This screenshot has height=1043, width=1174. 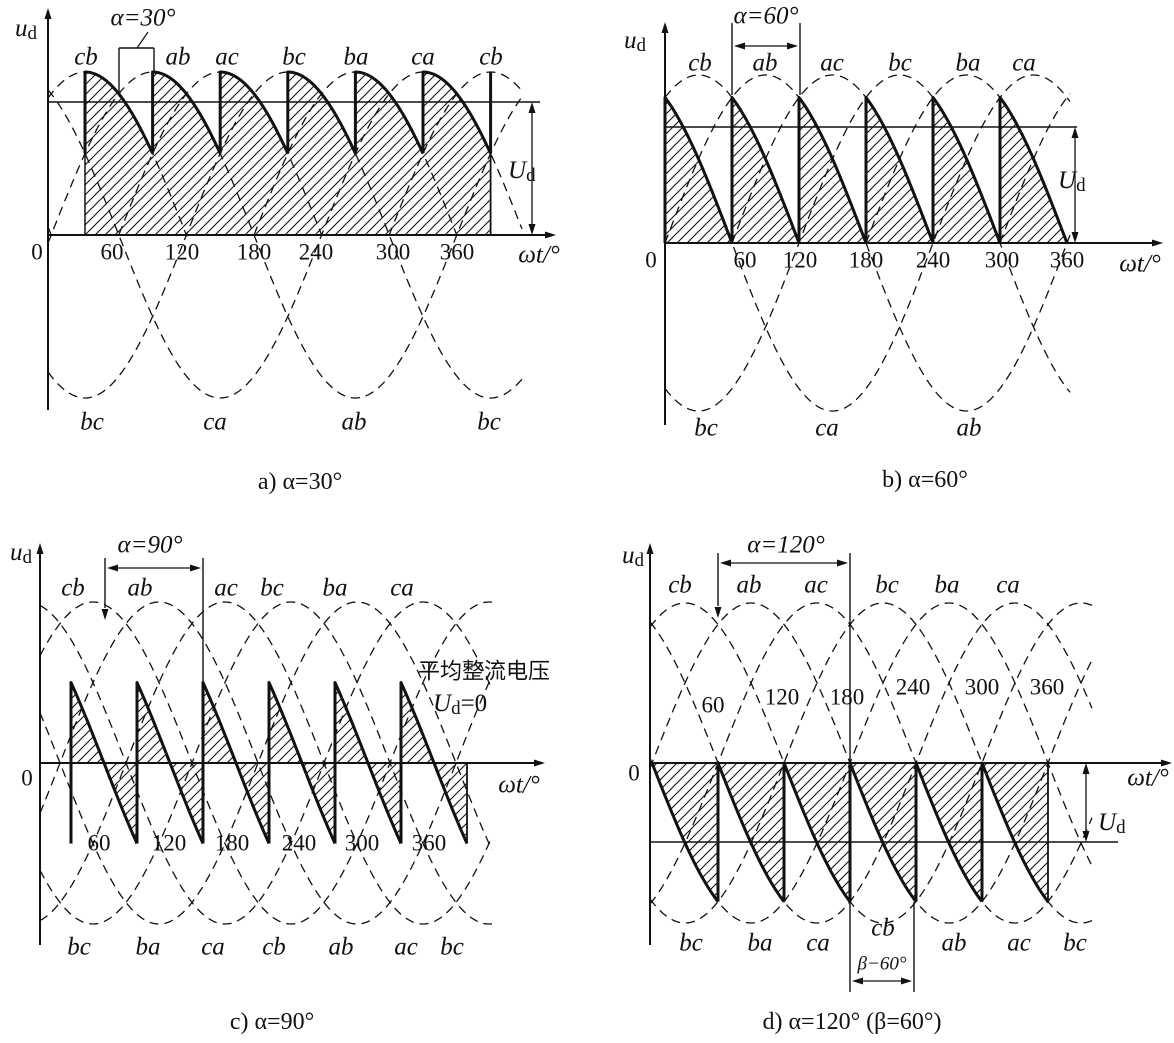 I want to click on panel-caption: b) α=60°, so click(x=925, y=480).